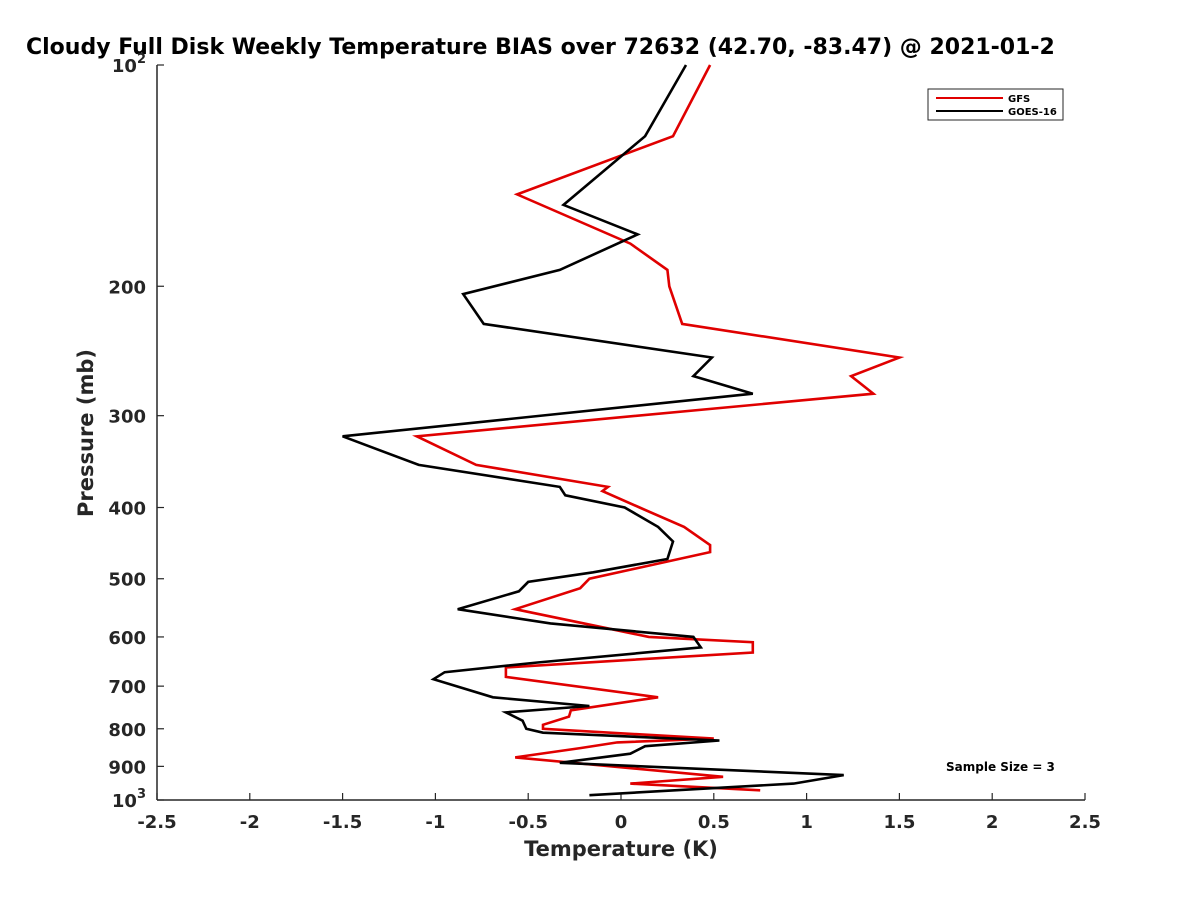  Describe the element at coordinates (156, 822) in the screenshot. I see `x-tick-label: -2.5` at that location.